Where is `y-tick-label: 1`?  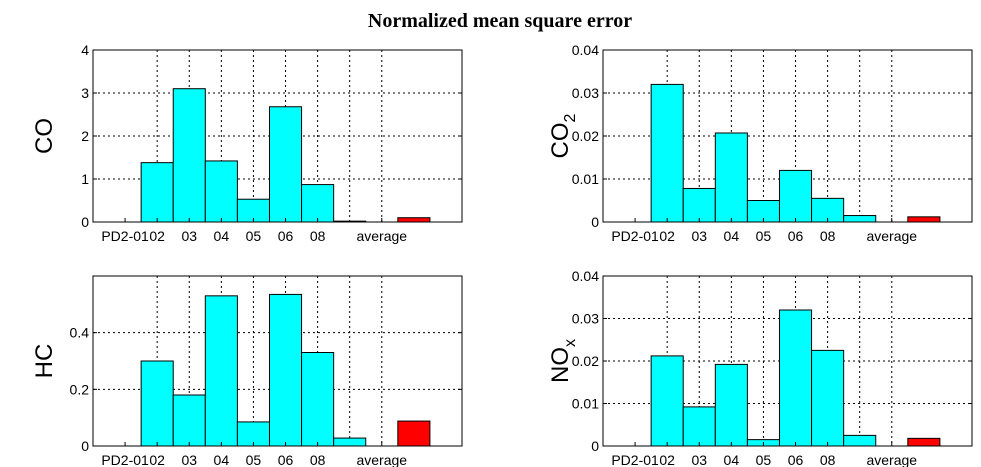 y-tick-label: 1 is located at coordinates (85, 179).